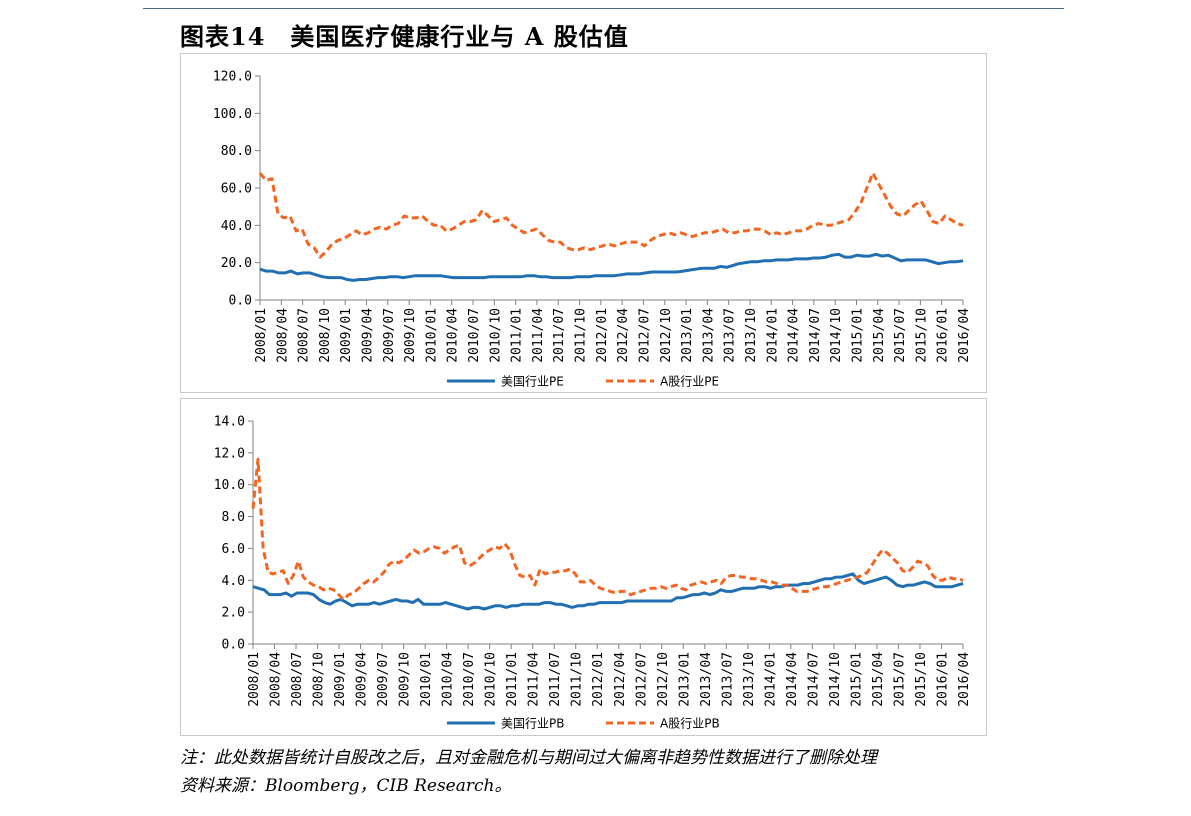 The height and width of the screenshot is (816, 1191). What do you see at coordinates (532, 724) in the screenshot?
I see `legend-label: 美国行业PB` at bounding box center [532, 724].